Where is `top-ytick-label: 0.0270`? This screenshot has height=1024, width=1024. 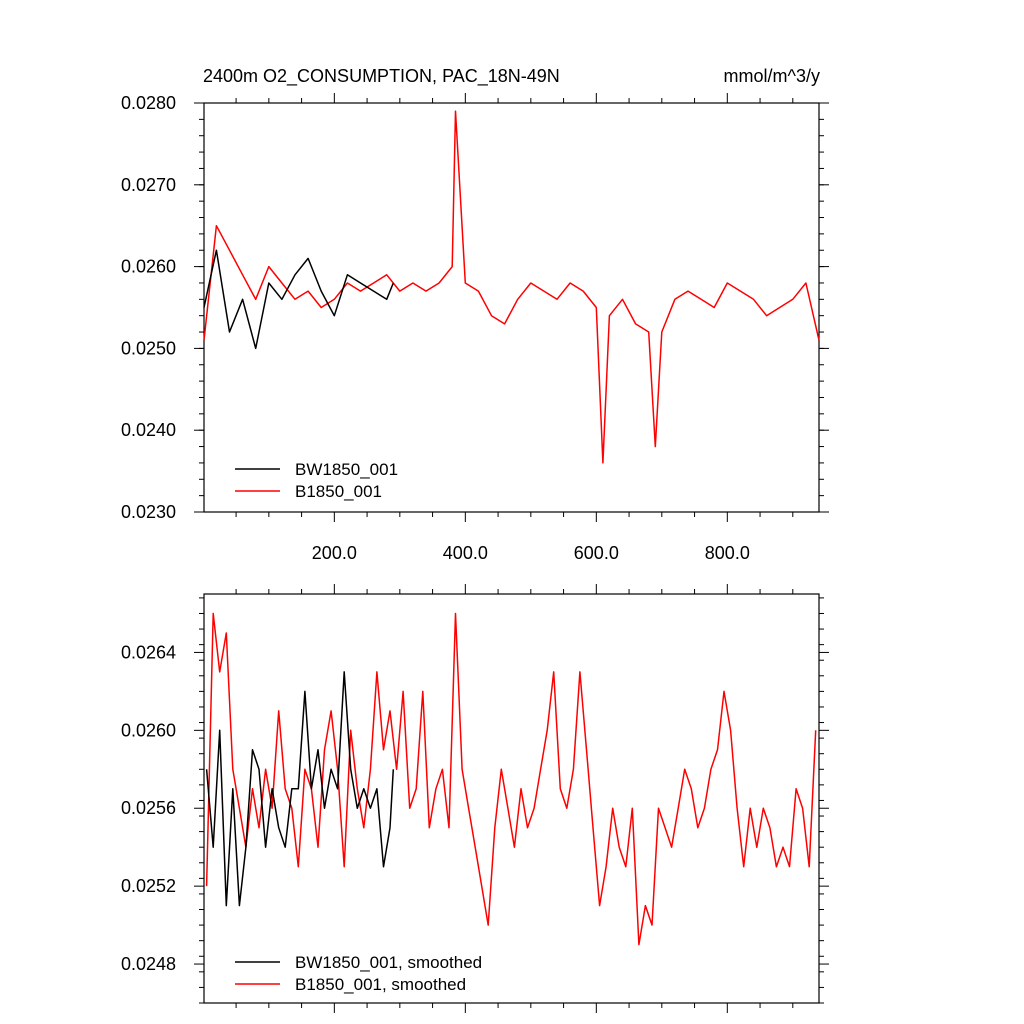
top-ytick-label: 0.0270 is located at coordinates (148, 185).